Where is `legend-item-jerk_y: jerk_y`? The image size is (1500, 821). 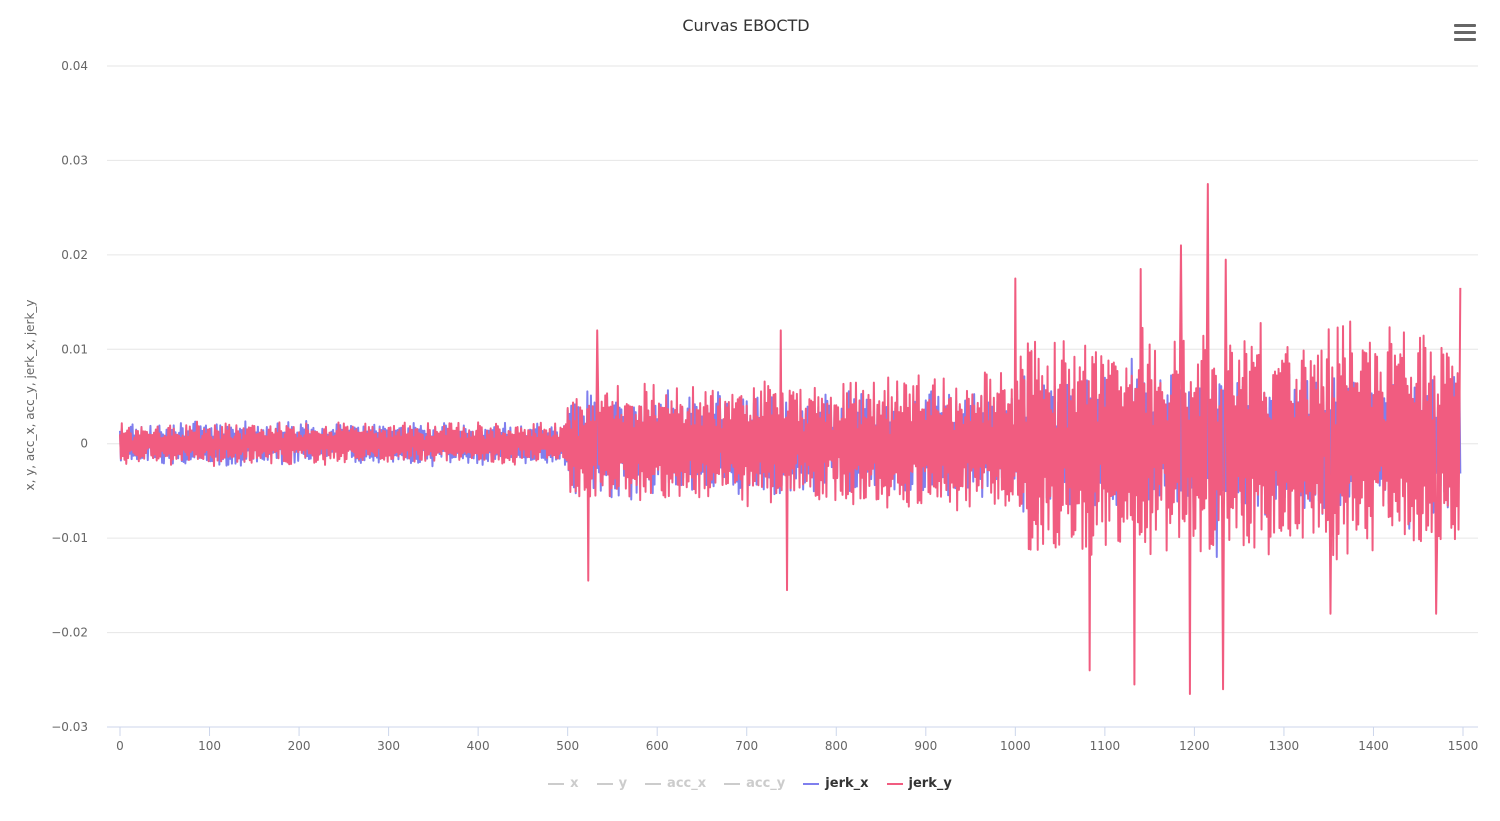 legend-item-jerk_y: jerk_y is located at coordinates (919, 783).